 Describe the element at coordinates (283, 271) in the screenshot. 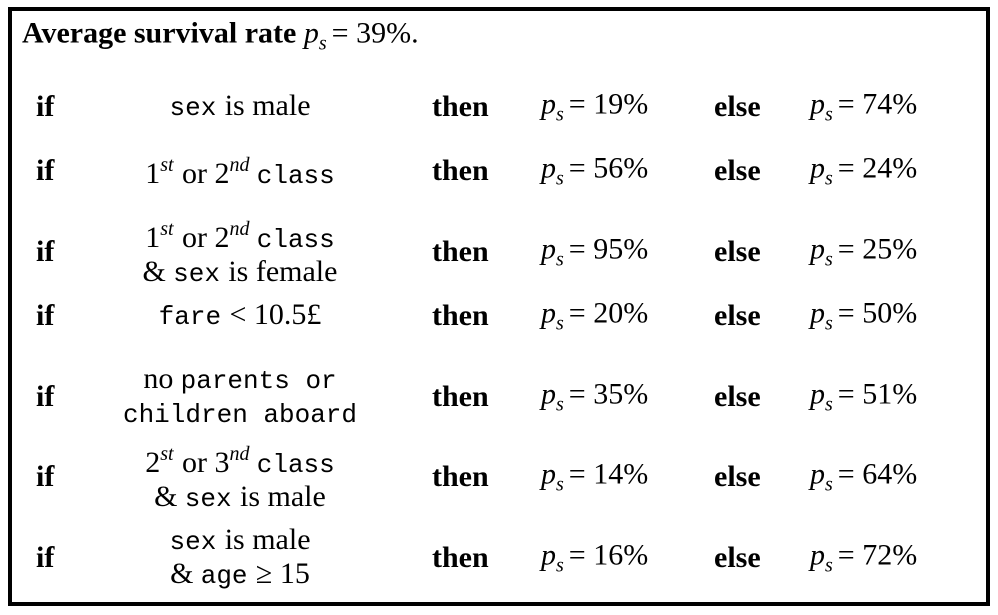

I see `condition-part: is female` at that location.